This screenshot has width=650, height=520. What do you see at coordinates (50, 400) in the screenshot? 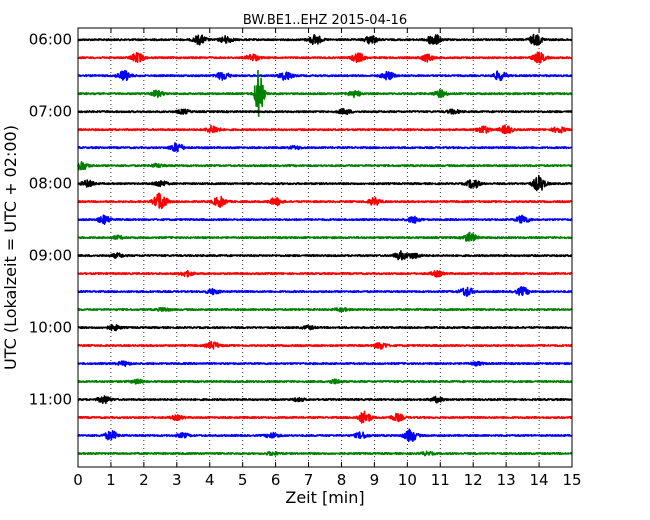
I see `y-tick-label: 11:00` at bounding box center [50, 400].